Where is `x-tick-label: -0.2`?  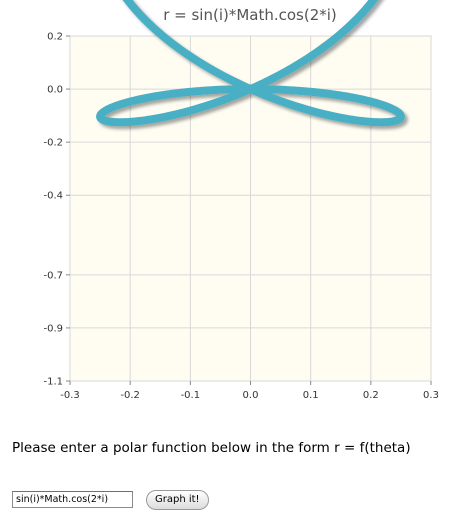
x-tick-label: -0.2 is located at coordinates (130, 395).